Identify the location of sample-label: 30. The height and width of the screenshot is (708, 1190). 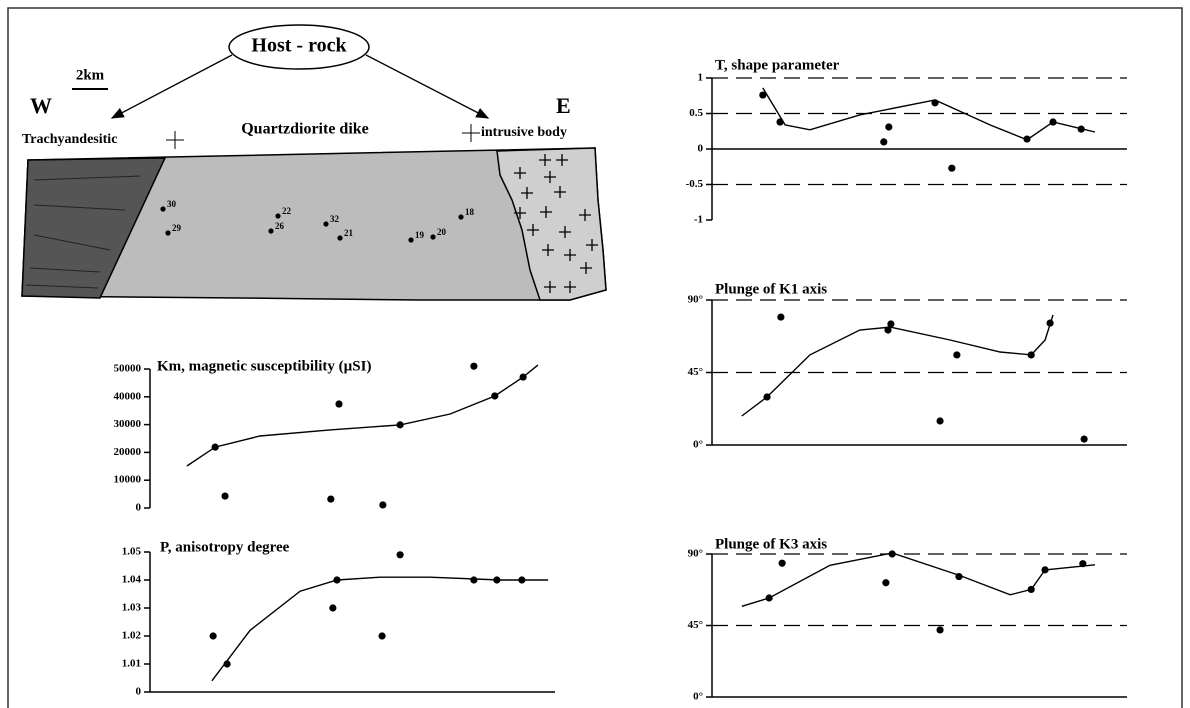
(172, 204).